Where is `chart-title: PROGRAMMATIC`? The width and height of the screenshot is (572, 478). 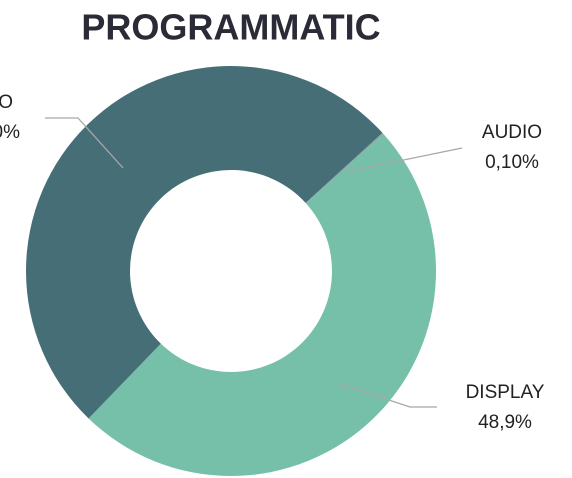
chart-title: PROGRAMMATIC is located at coordinates (230, 27).